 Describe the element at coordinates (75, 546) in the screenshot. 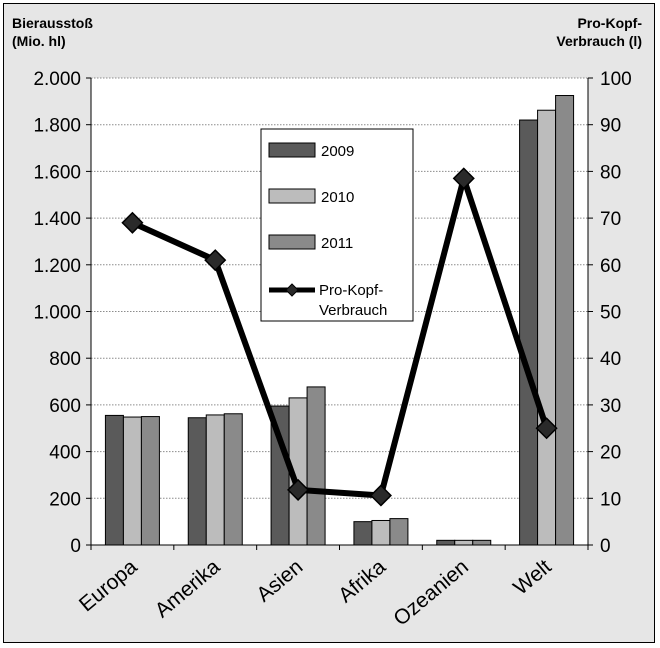

I see `y-tick-left-label-0: 0` at that location.